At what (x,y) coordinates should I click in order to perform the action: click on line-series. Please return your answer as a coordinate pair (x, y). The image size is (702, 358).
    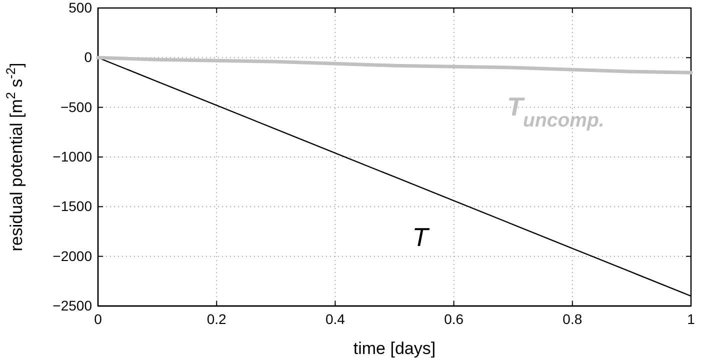
    Looking at the image, I should click on (394, 65).